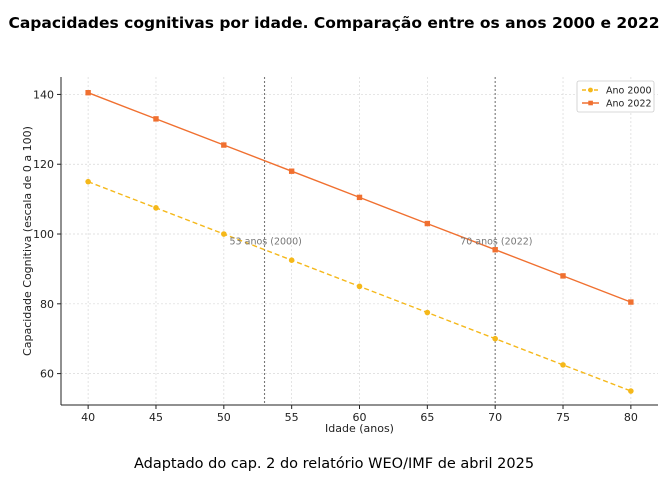 The width and height of the screenshot is (668, 478). I want to click on annotation-label: 70 anos (2022), so click(496, 242).